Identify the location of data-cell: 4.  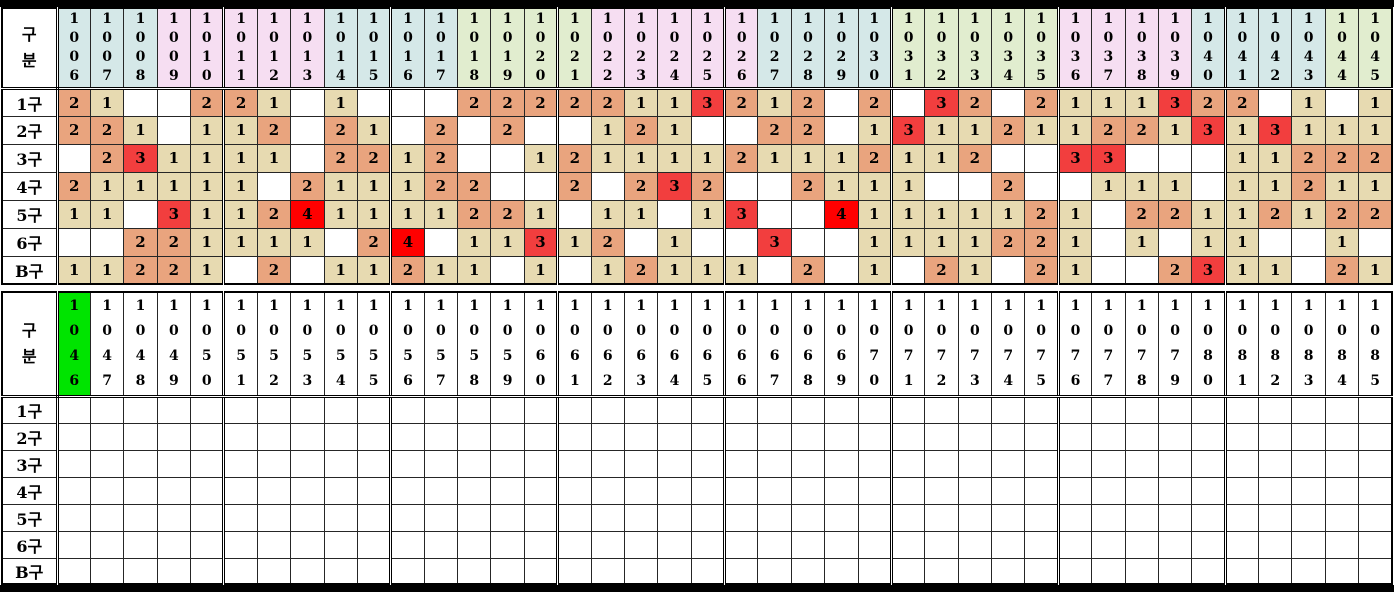
(307, 214).